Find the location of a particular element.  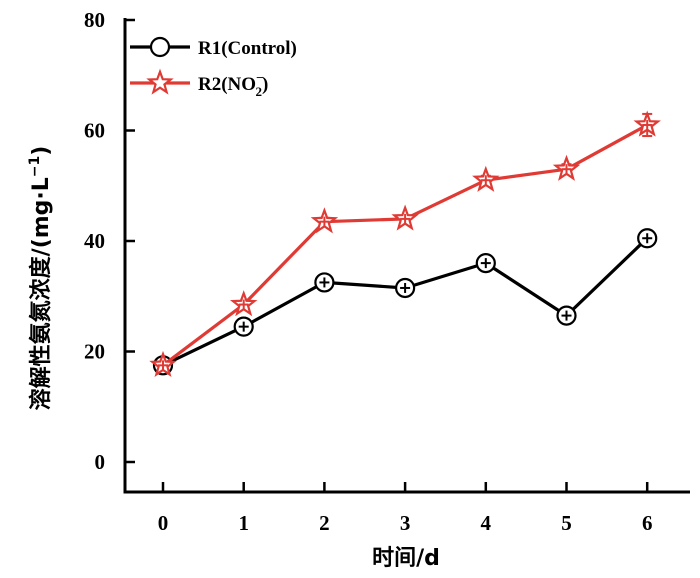

x-tick-label: 4 is located at coordinates (486, 523).